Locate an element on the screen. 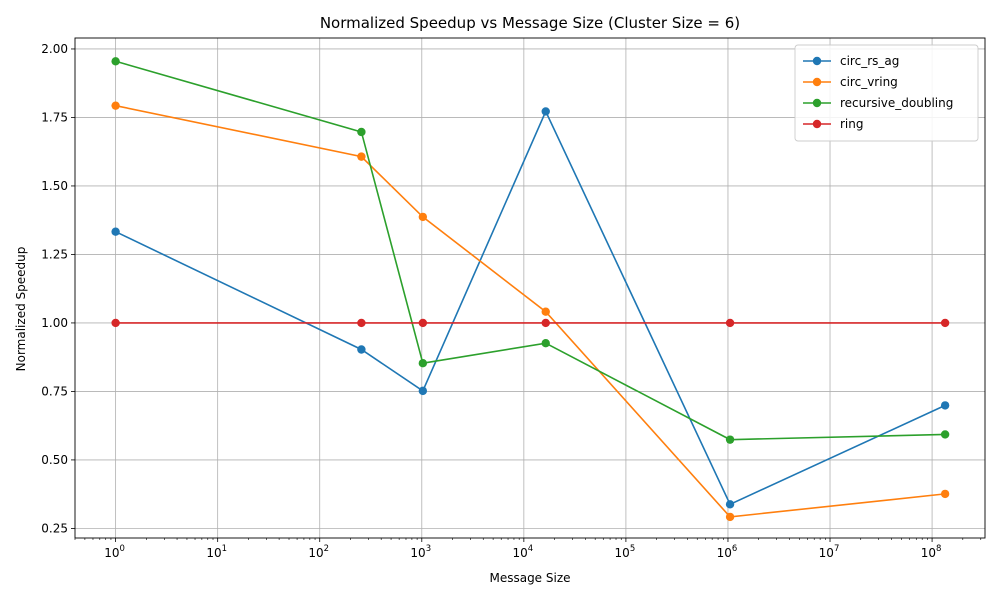  legend-item: circ_rs_ag is located at coordinates (851, 61).